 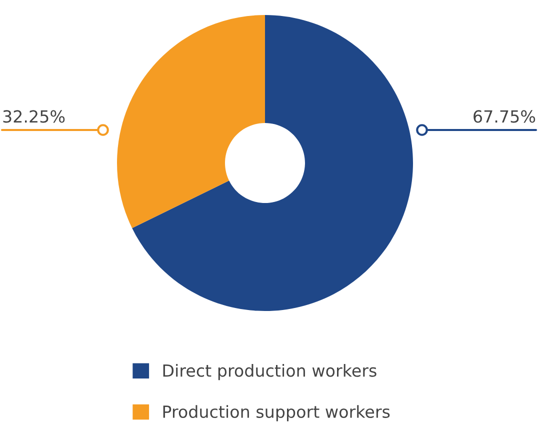 I want to click on legend-label: Direct production workers, so click(x=269, y=372).